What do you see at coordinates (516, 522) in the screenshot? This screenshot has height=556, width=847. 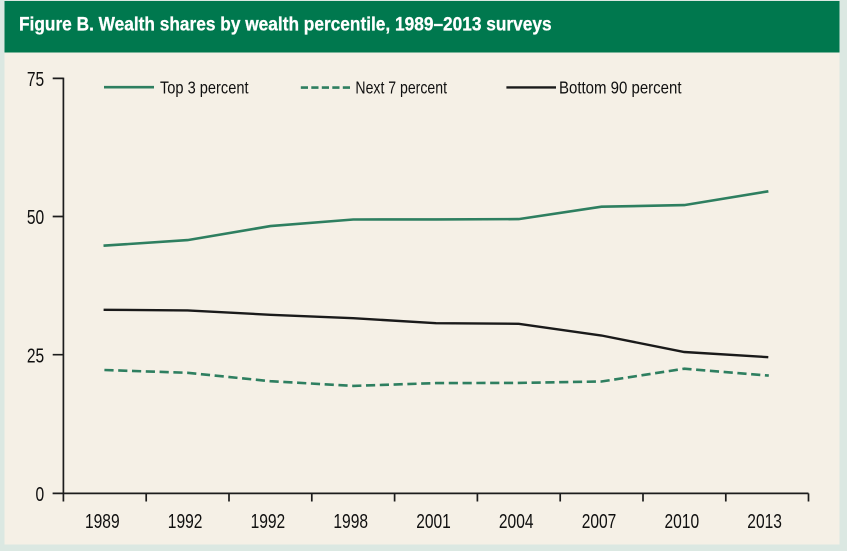 I see `svg-text: 2004` at bounding box center [516, 522].